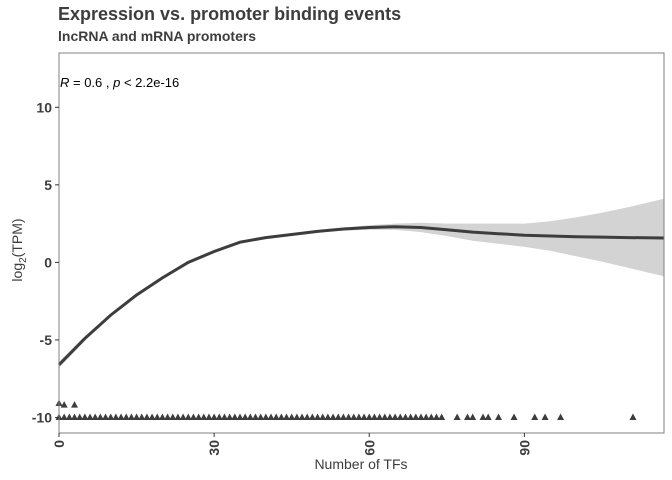  I want to click on p-value: < 2.2e-16, so click(149, 82).